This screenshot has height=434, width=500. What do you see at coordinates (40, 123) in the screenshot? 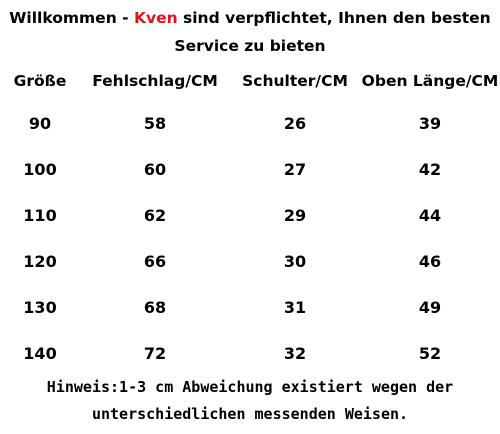
I see `cell-size: 90` at bounding box center [40, 123].